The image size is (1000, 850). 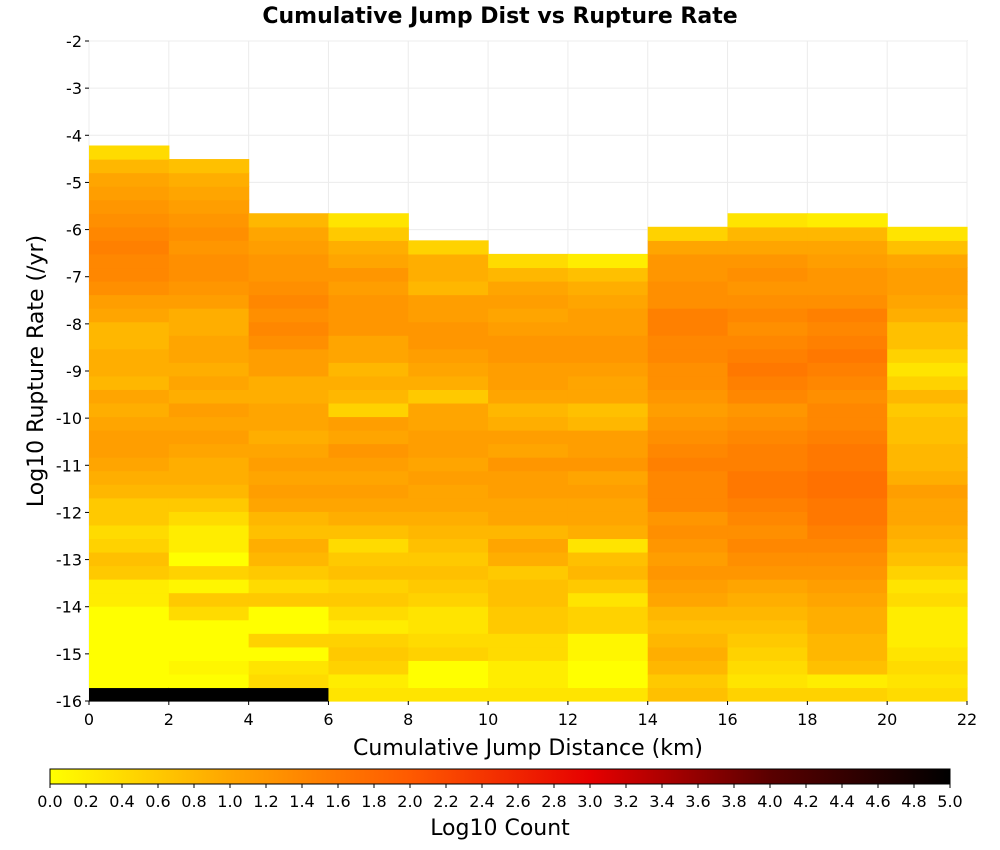 What do you see at coordinates (74, 230) in the screenshot?
I see `y-tick-label: -6` at bounding box center [74, 230].